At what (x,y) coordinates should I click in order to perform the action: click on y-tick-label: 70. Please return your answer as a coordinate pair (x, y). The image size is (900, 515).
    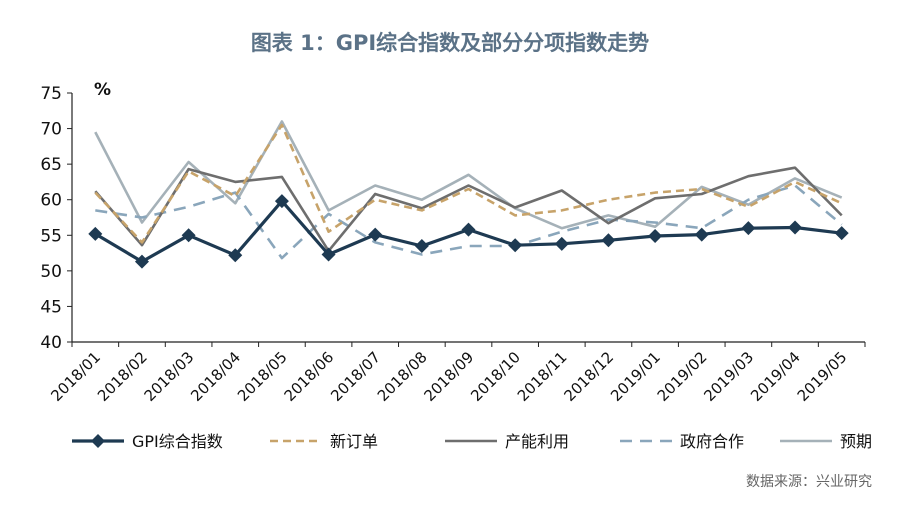
    Looking at the image, I should click on (51, 130).